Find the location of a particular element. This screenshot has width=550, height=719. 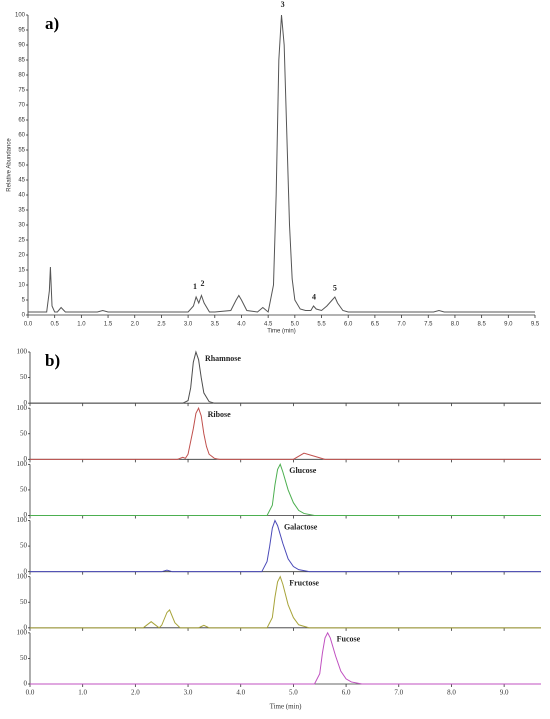

peak-label: 5 is located at coordinates (335, 287).